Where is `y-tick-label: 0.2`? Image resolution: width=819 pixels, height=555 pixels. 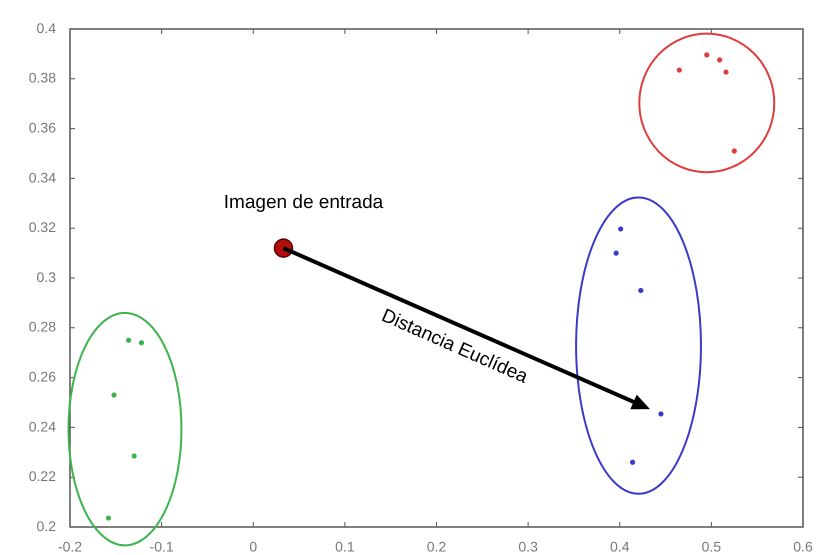
y-tick-label: 0.2 is located at coordinates (46, 526).